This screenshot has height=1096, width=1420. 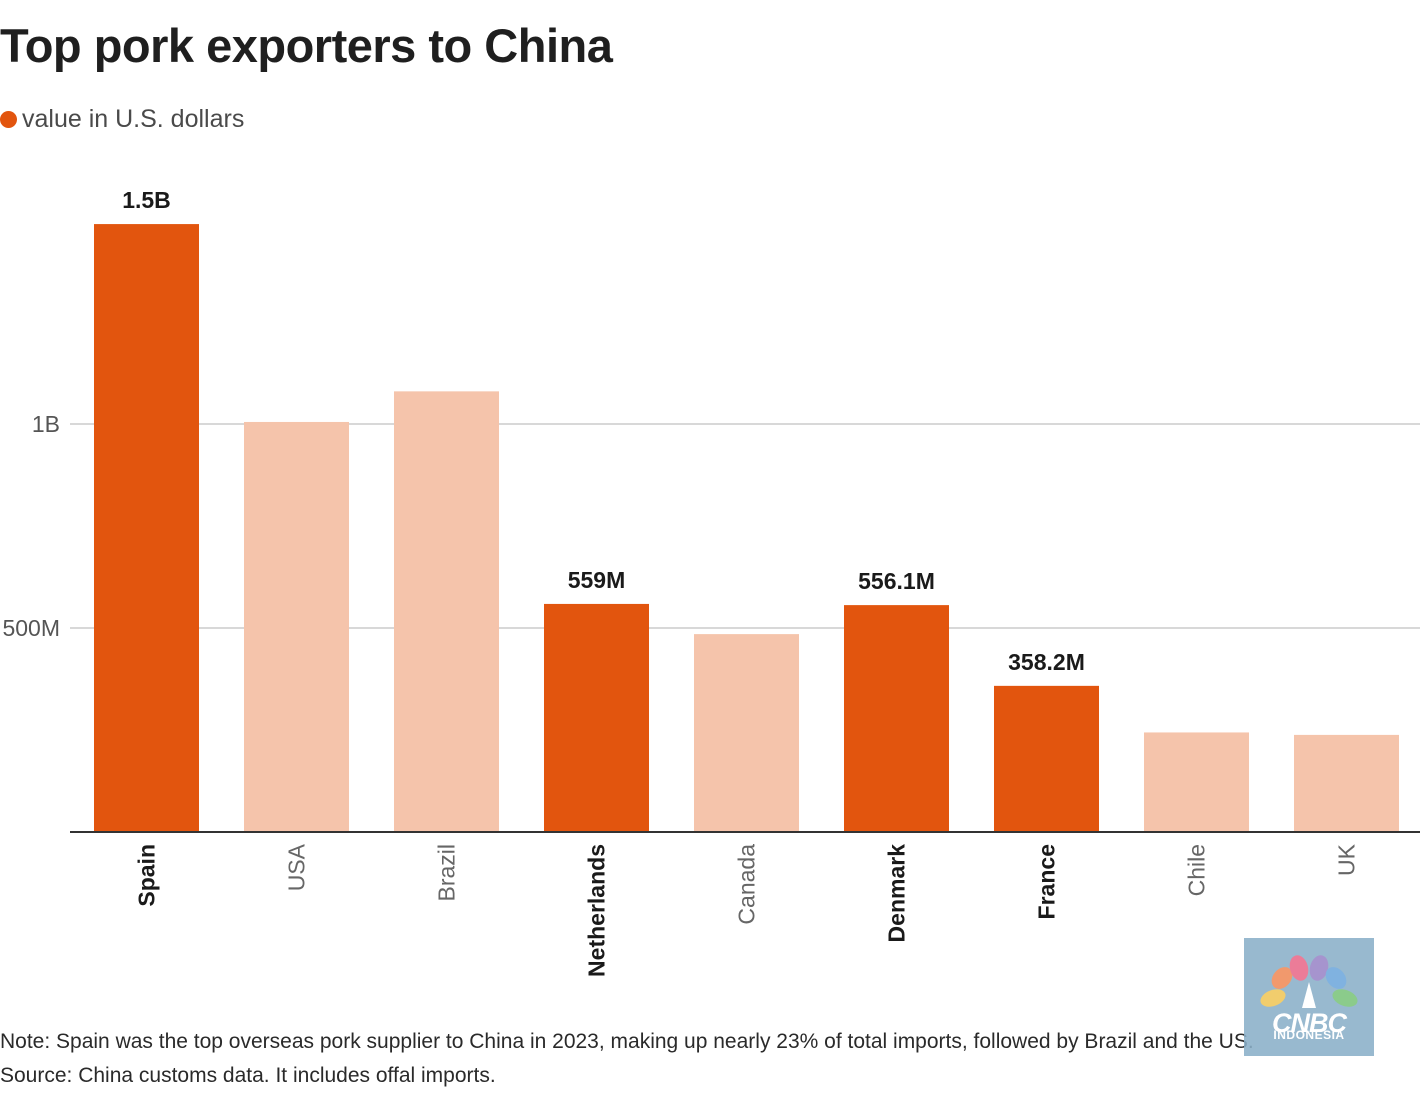 I want to click on cnbc-watermark: CNBC INDONESIA, so click(x=1309, y=997).